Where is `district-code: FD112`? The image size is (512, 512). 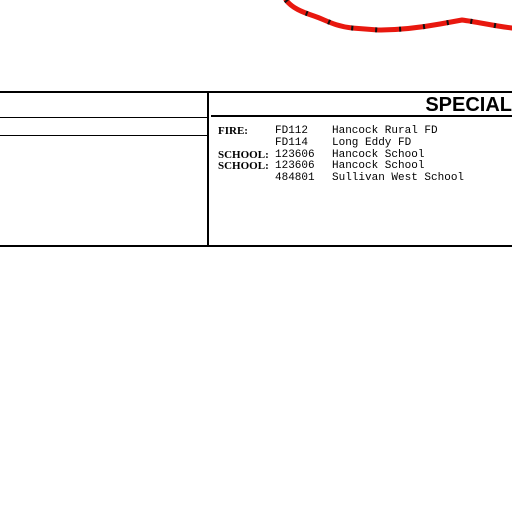 district-code: FD112 is located at coordinates (292, 131).